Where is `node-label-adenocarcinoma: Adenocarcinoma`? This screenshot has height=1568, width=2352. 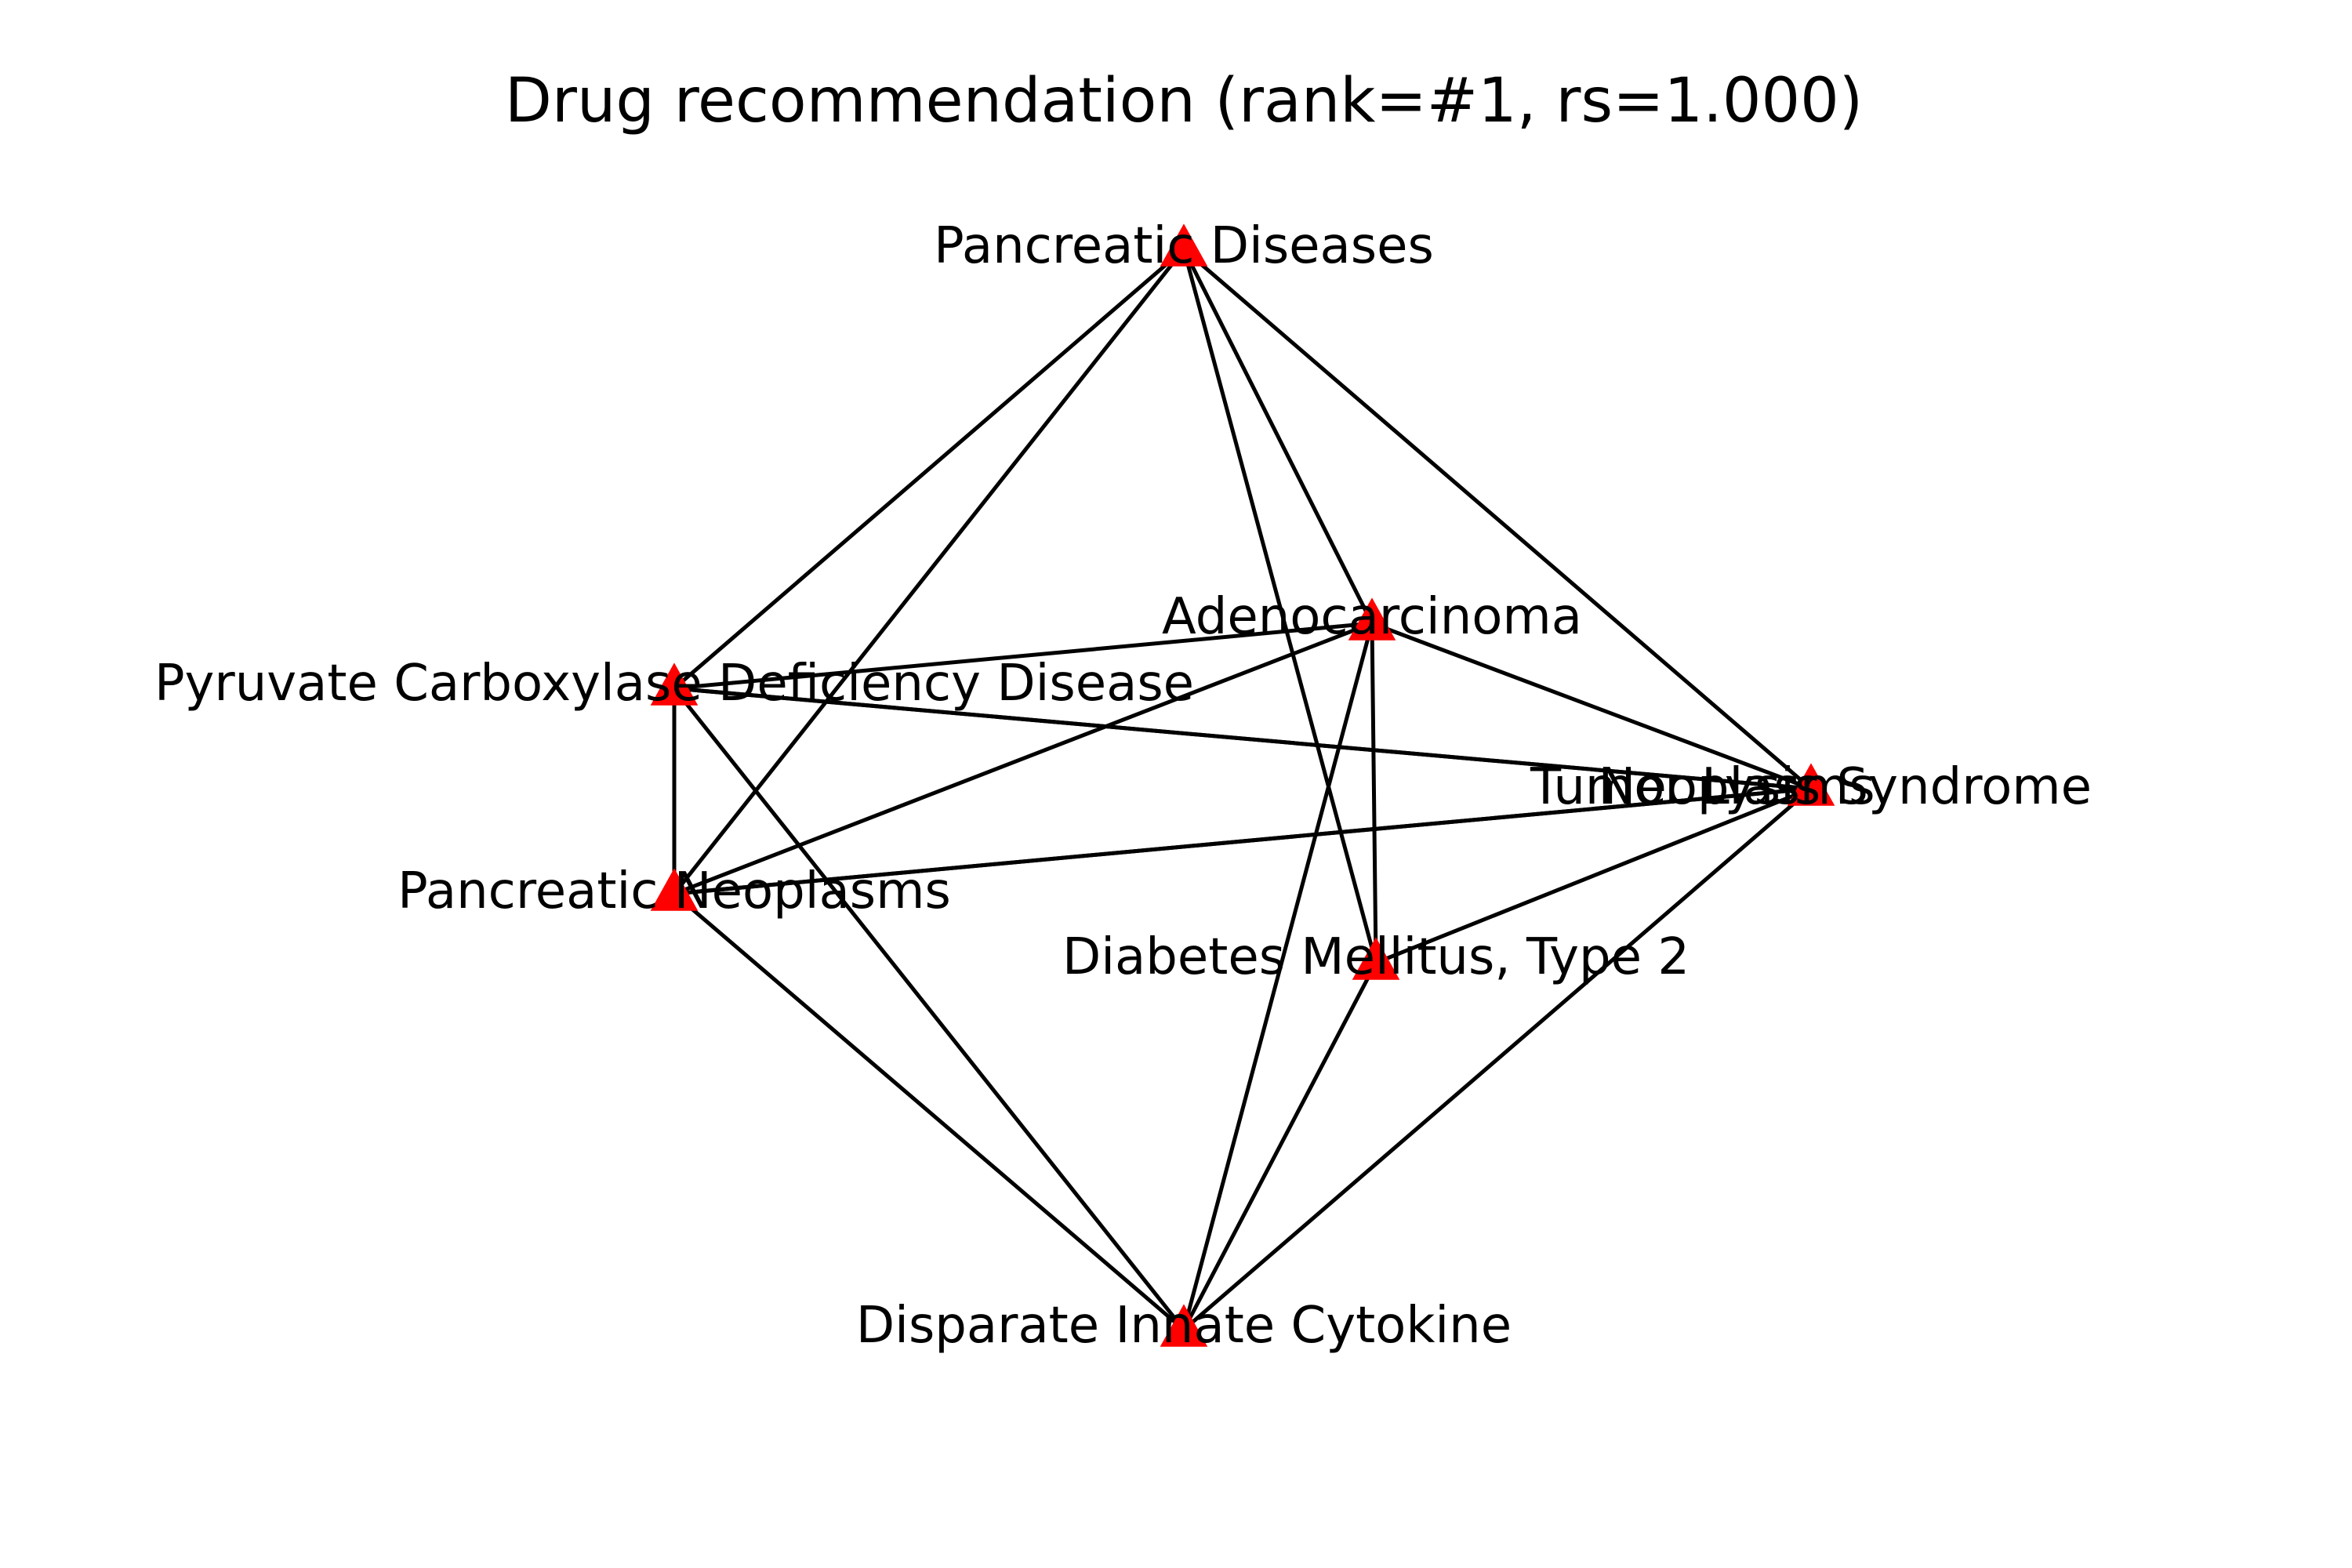
node-label-adenocarcinoma: Adenocarcinoma is located at coordinates (1372, 617).